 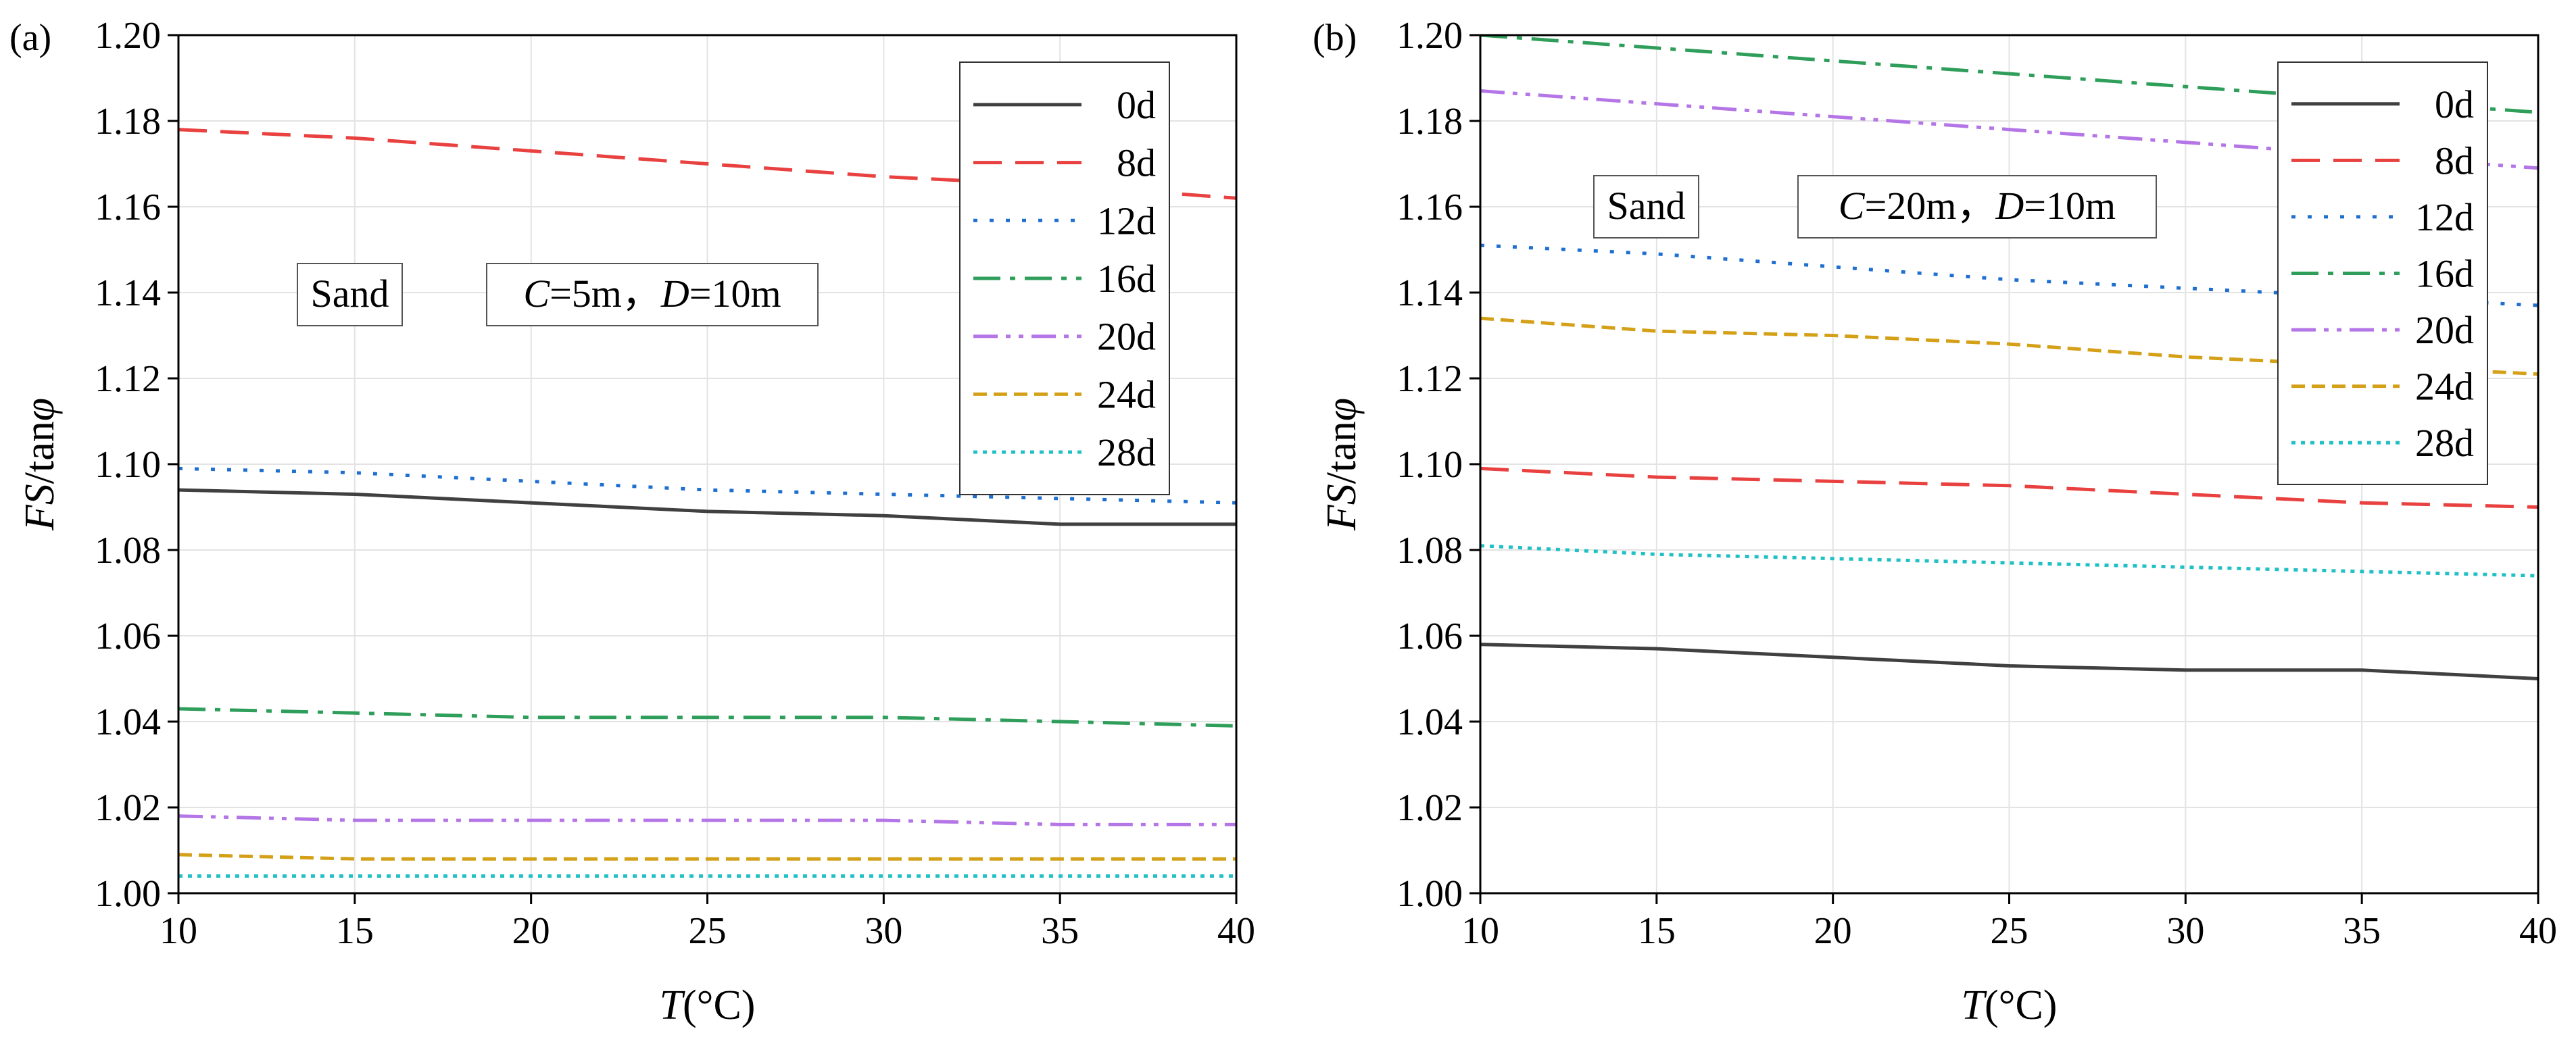 I want to click on series-line-20d, so click(x=707, y=820).